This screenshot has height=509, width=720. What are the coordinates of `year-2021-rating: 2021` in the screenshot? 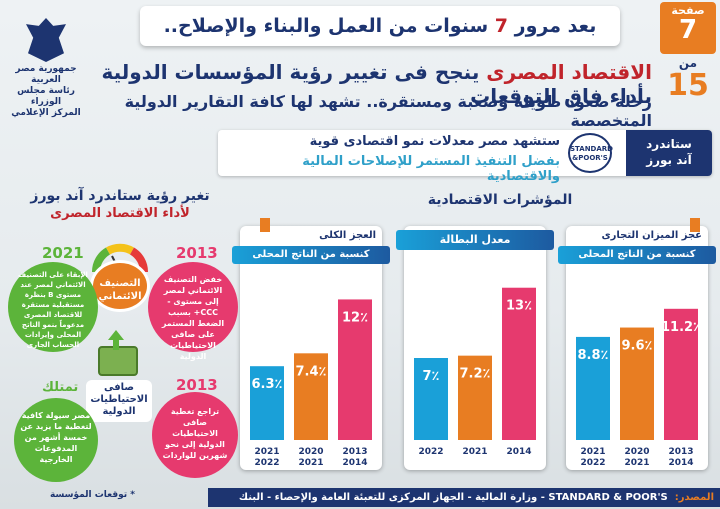 It's located at (63, 253).